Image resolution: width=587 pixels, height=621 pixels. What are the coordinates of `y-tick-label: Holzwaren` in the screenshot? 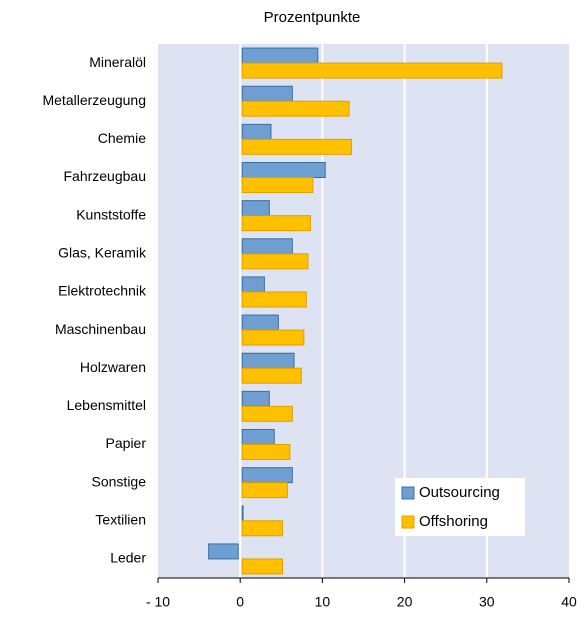 It's located at (113, 367).